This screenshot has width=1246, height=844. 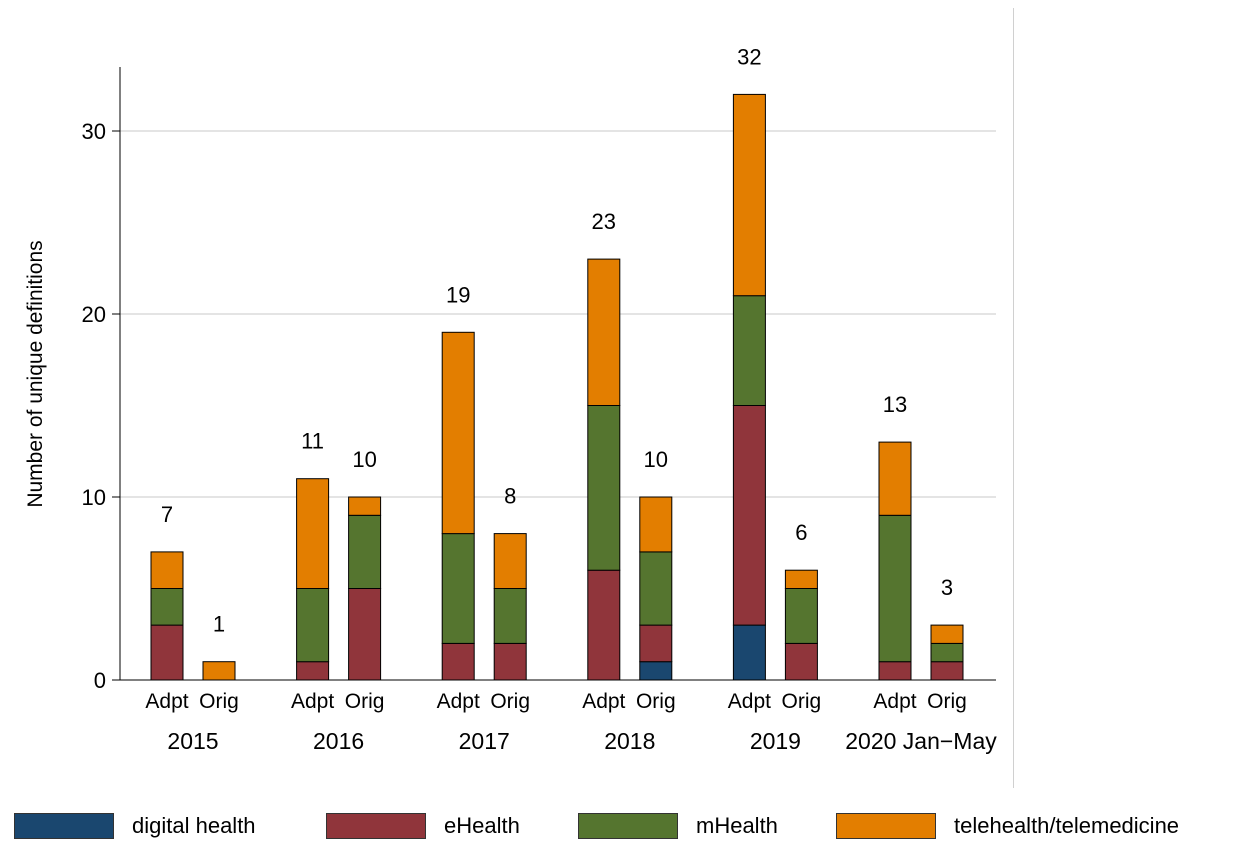 What do you see at coordinates (458, 588) in the screenshot?
I see `bar-segment-2017-Adpt-mHealth` at bounding box center [458, 588].